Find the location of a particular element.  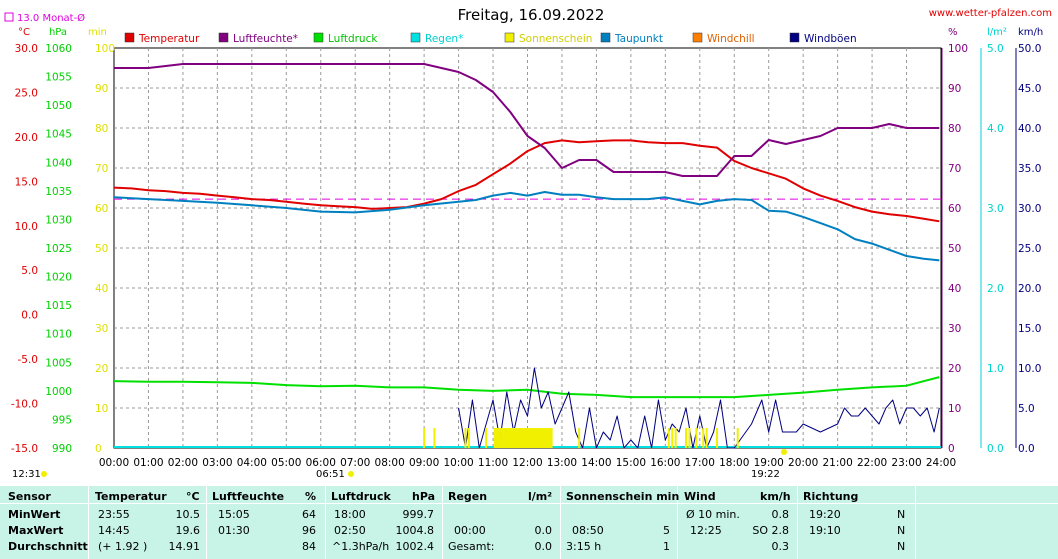

x-tick-label: 08:00 is located at coordinates (390, 463).